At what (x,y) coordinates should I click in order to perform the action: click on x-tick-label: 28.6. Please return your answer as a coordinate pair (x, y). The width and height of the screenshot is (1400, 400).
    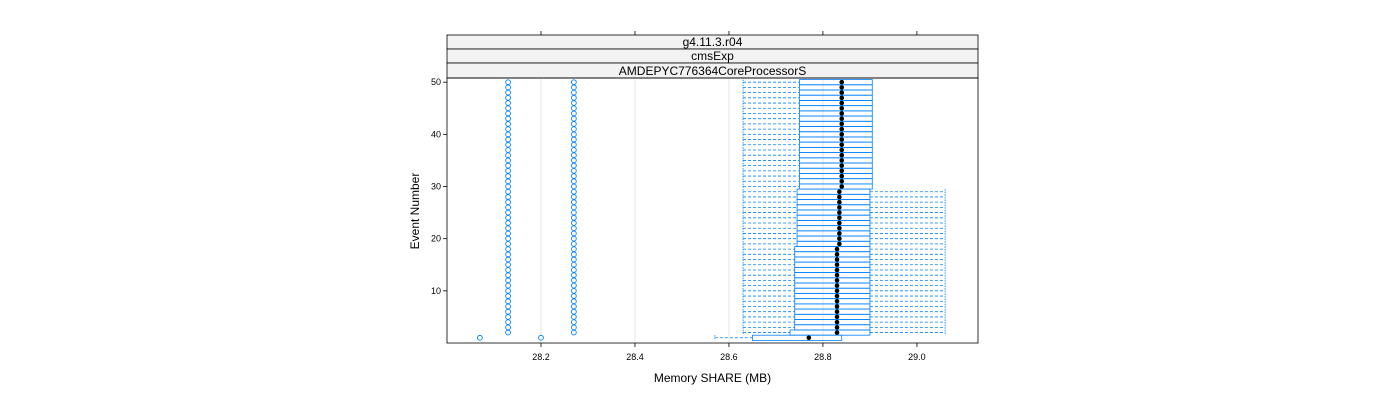
    Looking at the image, I should click on (729, 357).